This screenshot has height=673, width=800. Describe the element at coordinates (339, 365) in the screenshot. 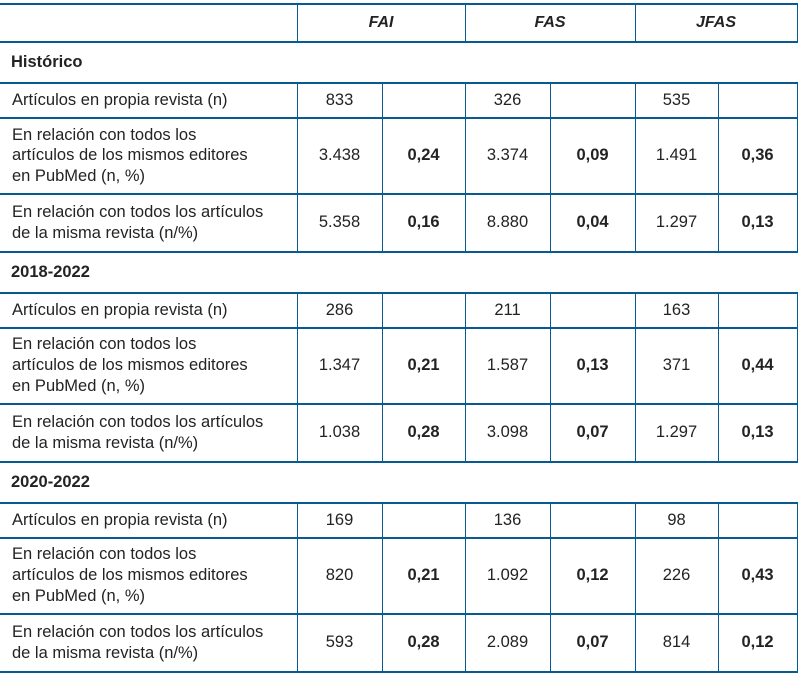

I see `value-cell: 1.347` at that location.